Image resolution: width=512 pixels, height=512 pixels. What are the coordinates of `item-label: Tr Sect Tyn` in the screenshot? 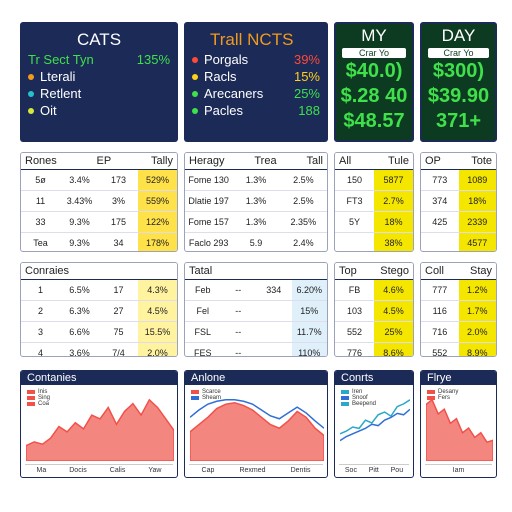 It's located at (61, 59).